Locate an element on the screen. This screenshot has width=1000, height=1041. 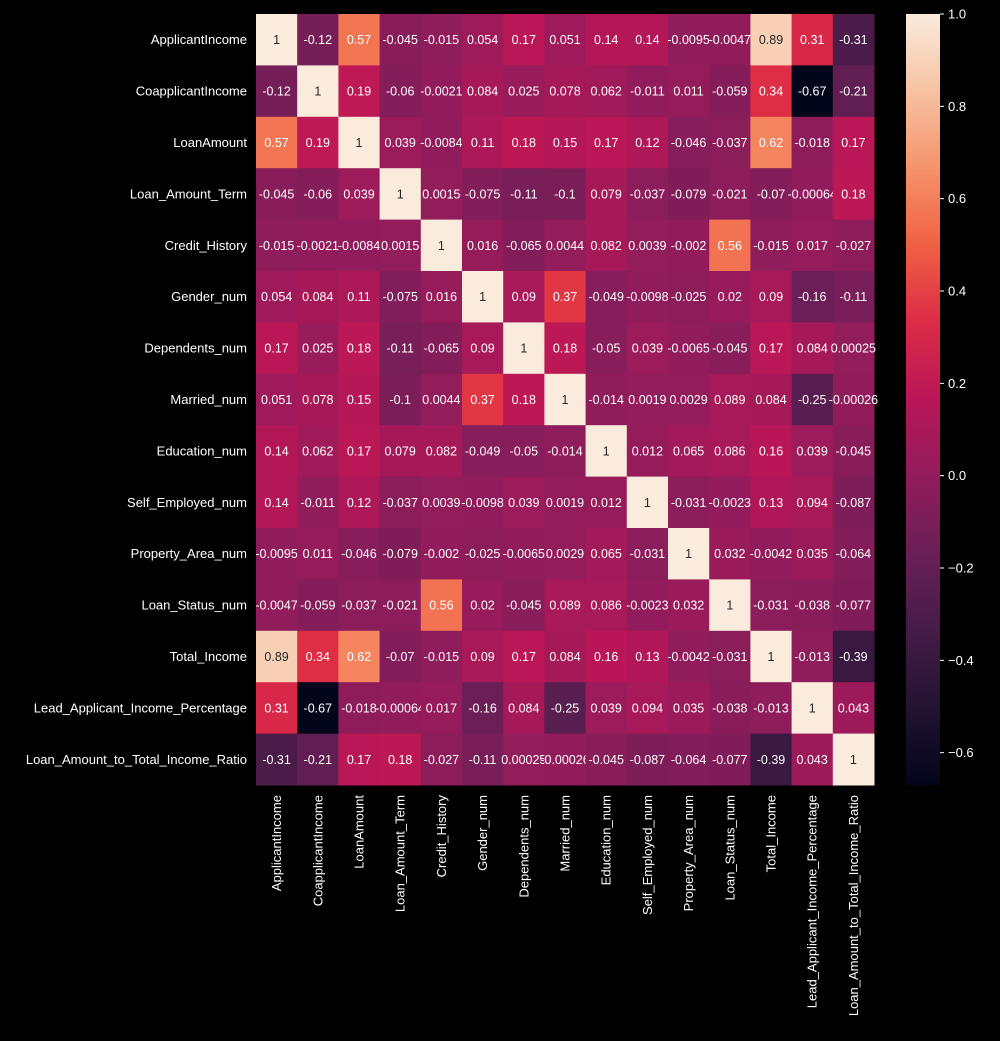
cell-annotation: 0.02 is located at coordinates (730, 297).